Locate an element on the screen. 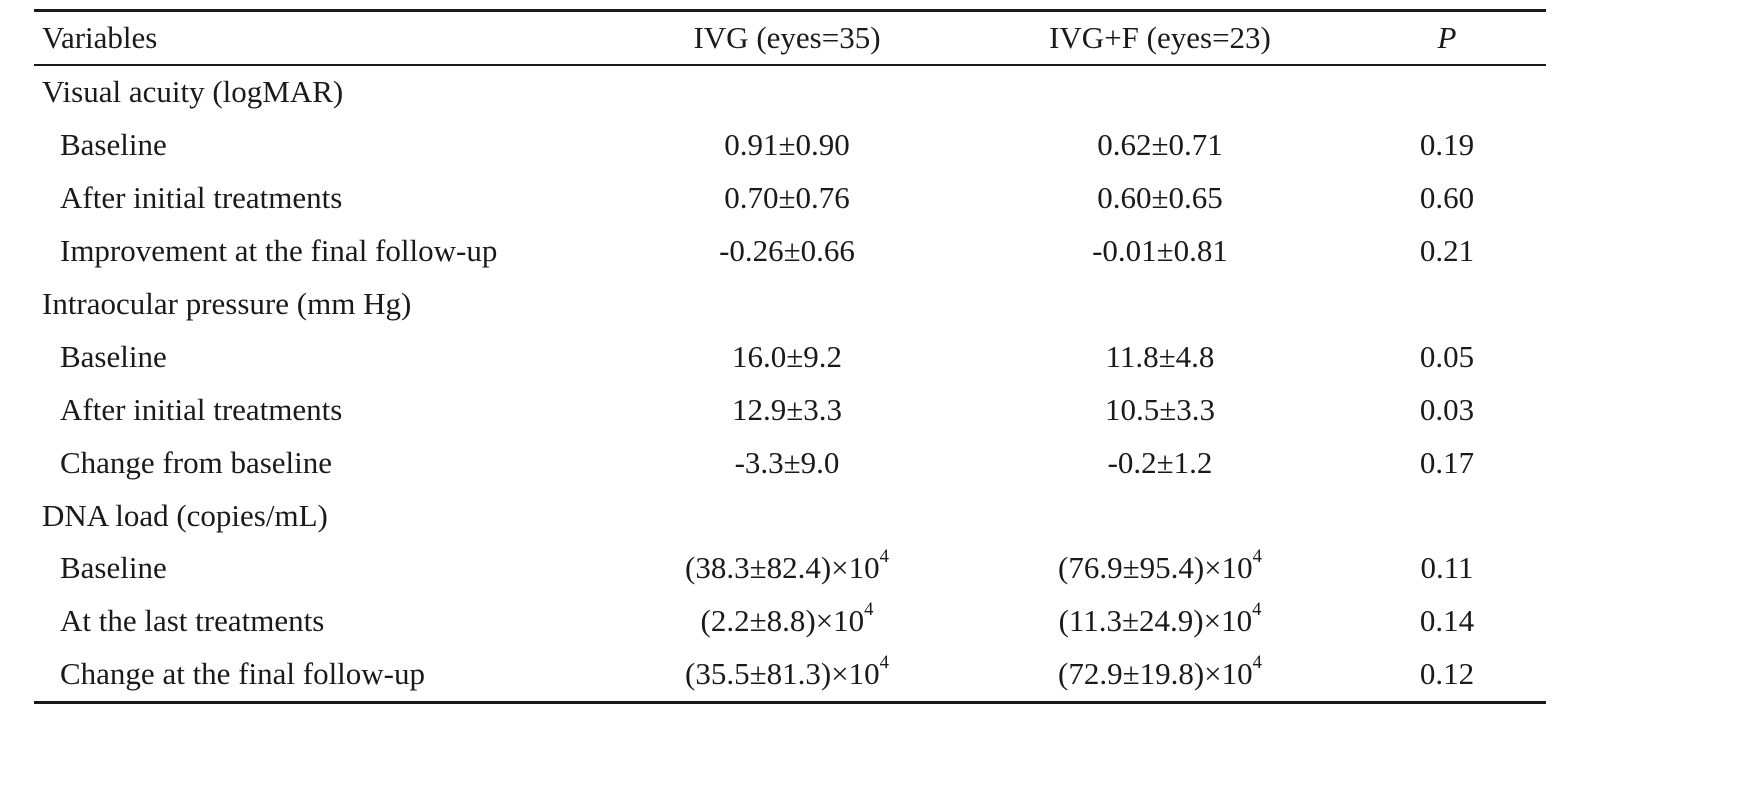 The width and height of the screenshot is (1753, 797). cell-ivg: (35.5±81.3)×104 is located at coordinates (787, 675).